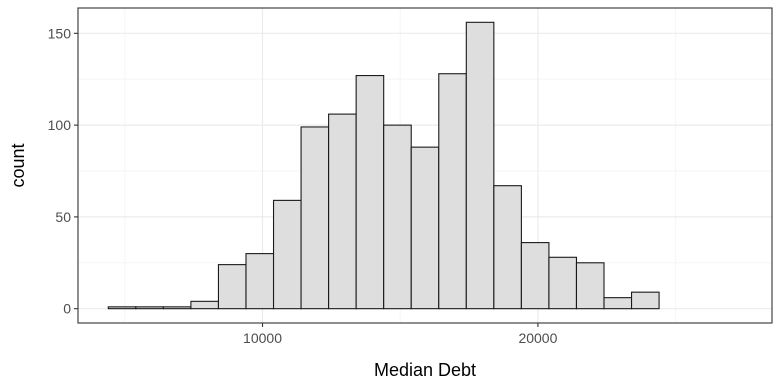 The image size is (780, 381). I want to click on y-axis-title: count, so click(18, 165).